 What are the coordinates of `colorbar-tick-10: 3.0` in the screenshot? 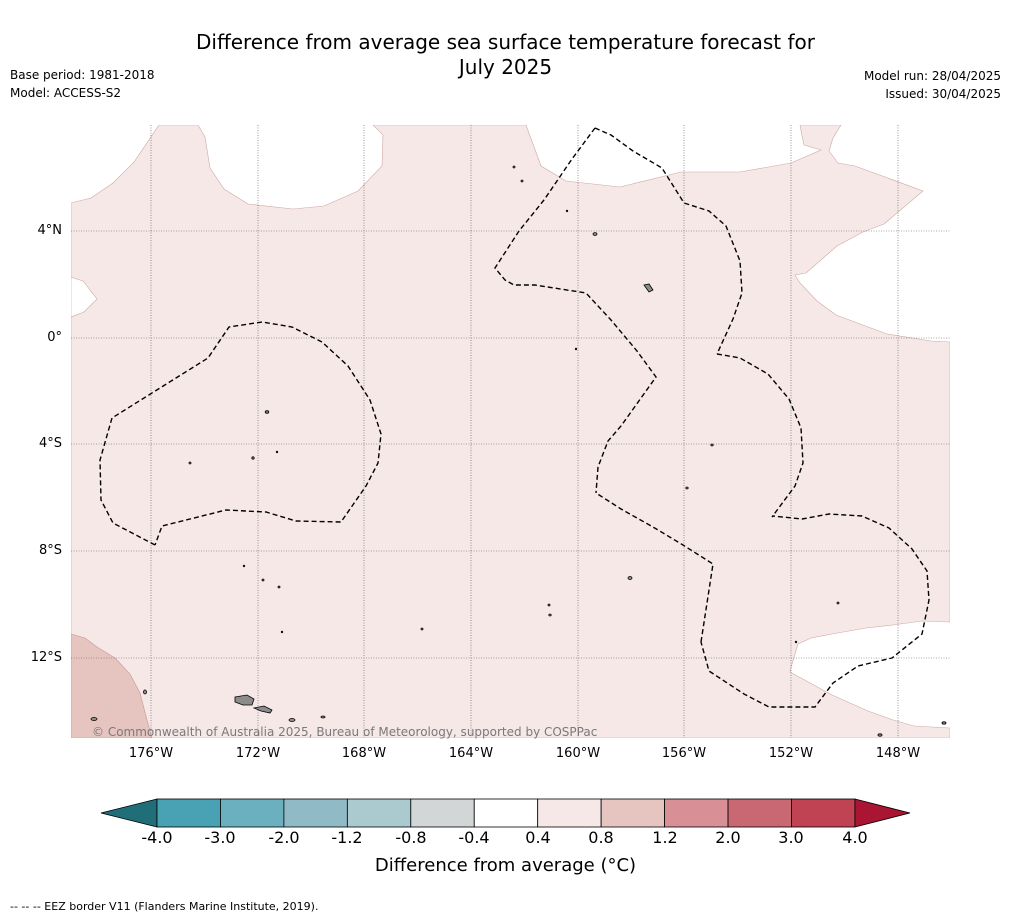 It's located at (791, 837).